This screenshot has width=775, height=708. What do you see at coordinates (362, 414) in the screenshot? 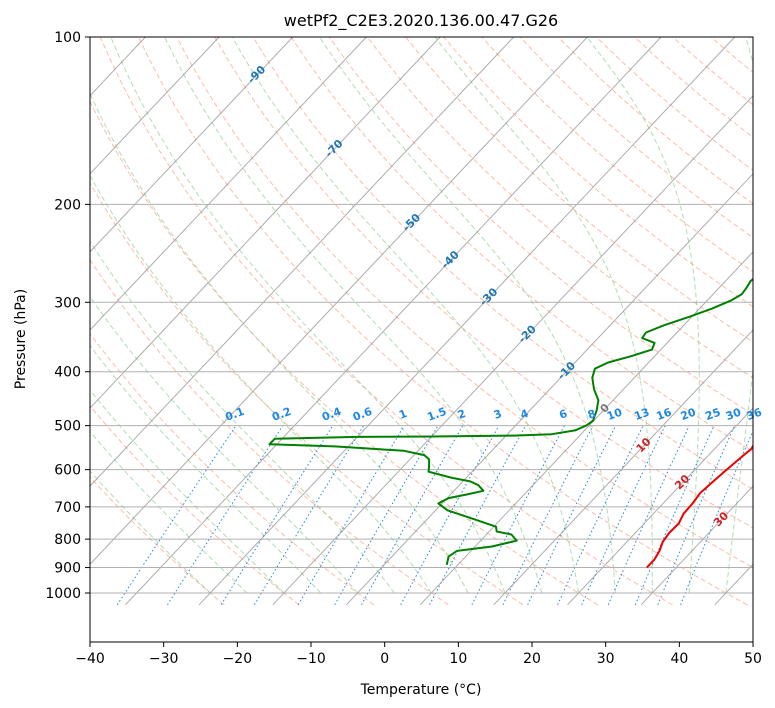
I see `mixing-ratio-label: 0.6` at bounding box center [362, 414].